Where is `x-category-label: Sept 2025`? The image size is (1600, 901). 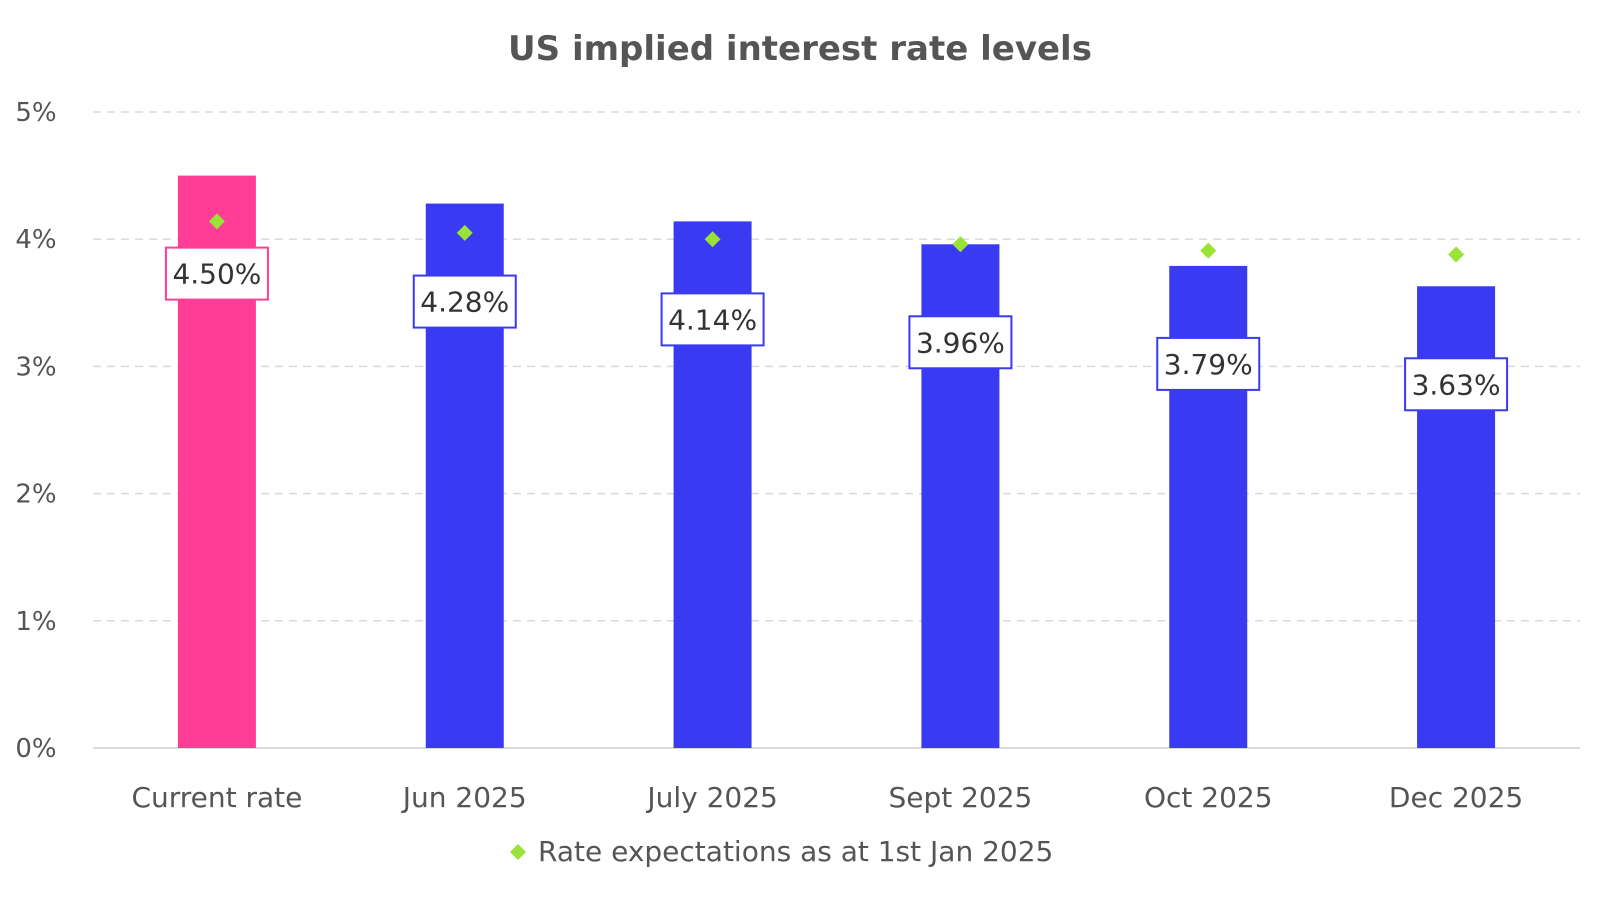 x-category-label: Sept 2025 is located at coordinates (960, 797).